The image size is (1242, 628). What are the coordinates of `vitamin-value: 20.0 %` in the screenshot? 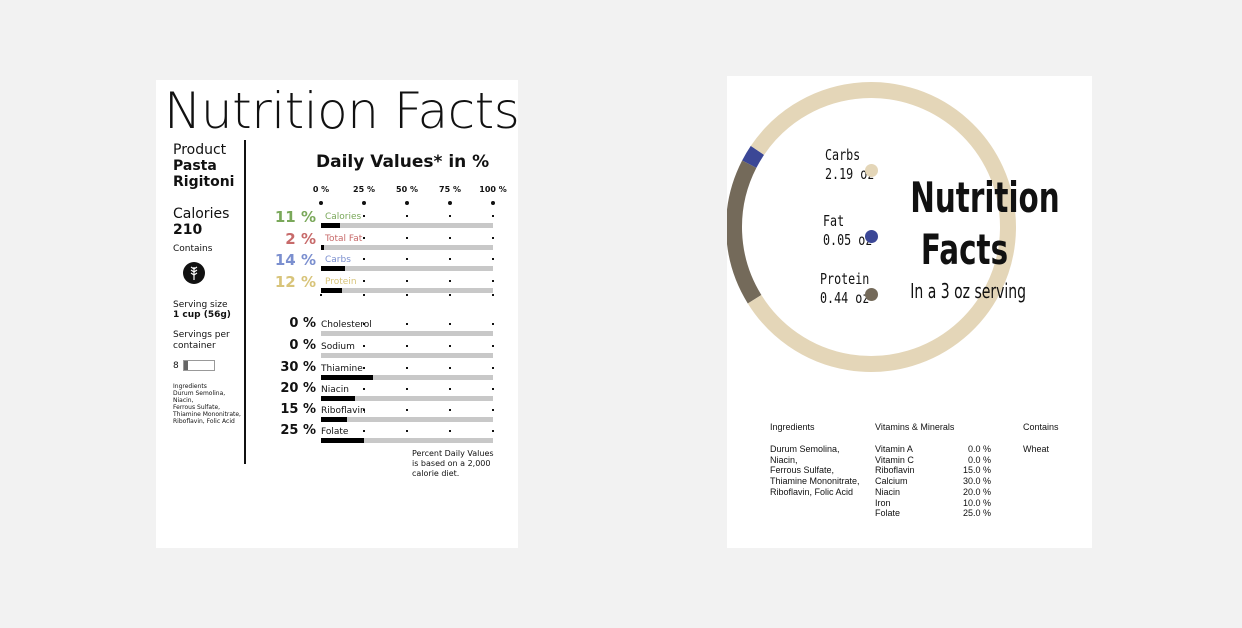 It's located at (976, 491).